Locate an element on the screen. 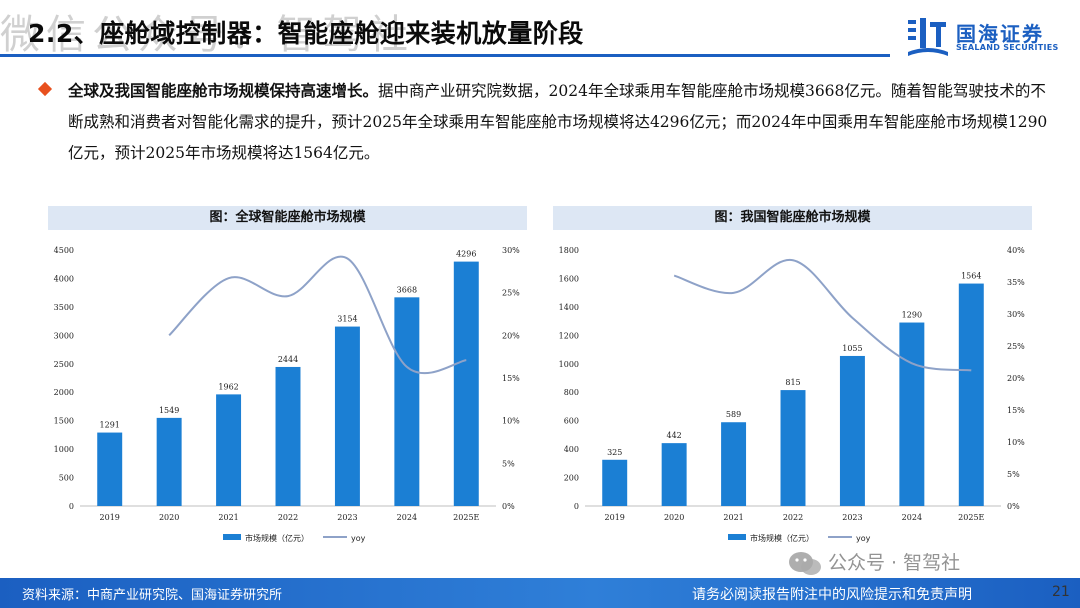  y-left-tick-label: 2000 is located at coordinates (64, 392).